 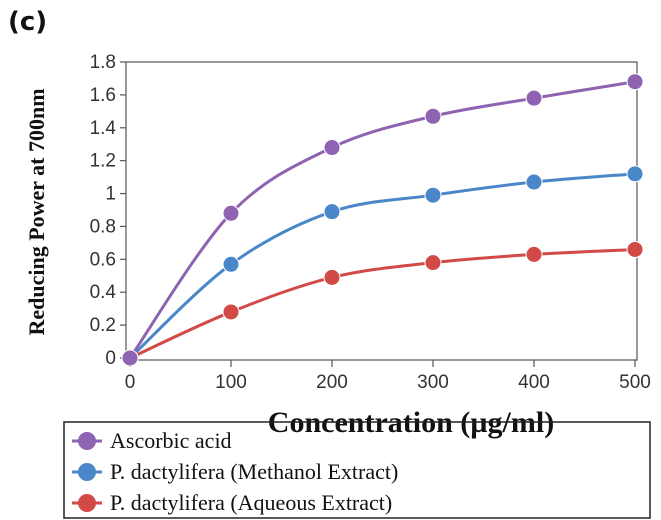 What do you see at coordinates (635, 382) in the screenshot?
I see `x-tick-label: 500` at bounding box center [635, 382].